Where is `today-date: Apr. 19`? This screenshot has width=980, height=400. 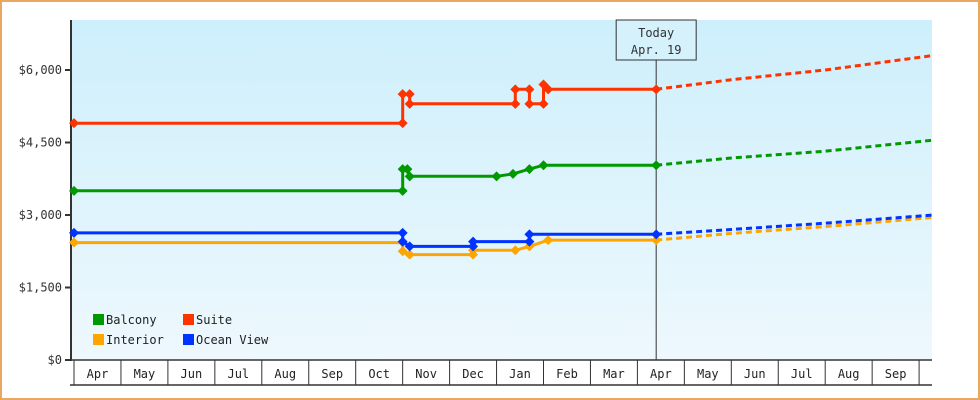 today-date: Apr. 19 is located at coordinates (656, 50).